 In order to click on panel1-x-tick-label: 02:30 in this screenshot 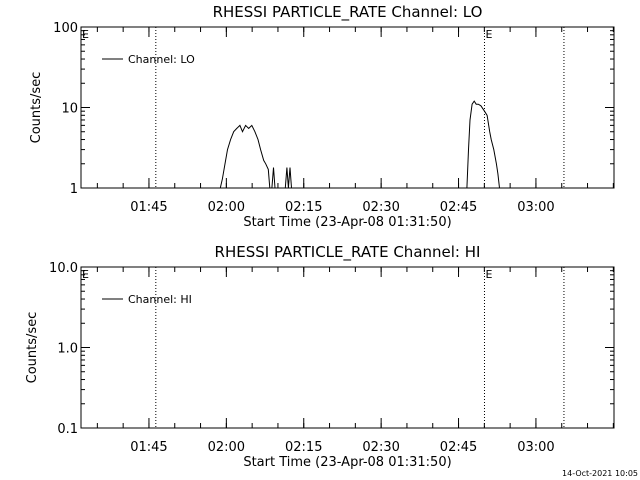, I will do `click(380, 207)`.